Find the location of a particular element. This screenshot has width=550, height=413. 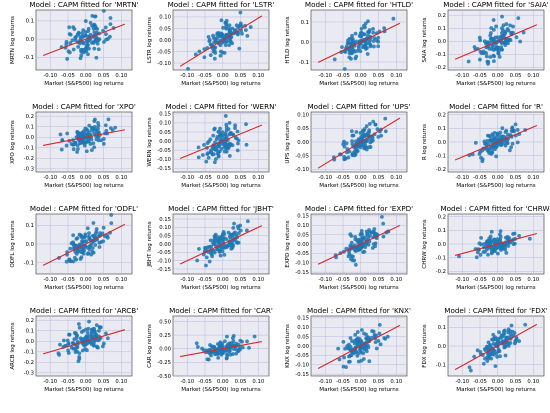

y-tick-label: 0.00 is located at coordinates (165, 245).